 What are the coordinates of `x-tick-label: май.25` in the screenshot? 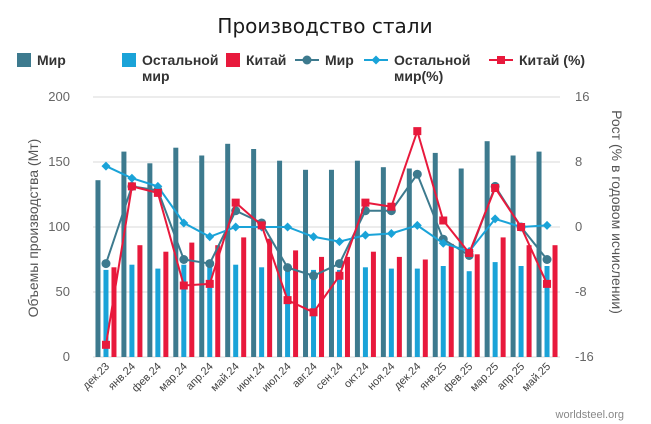 It's located at (536, 377).